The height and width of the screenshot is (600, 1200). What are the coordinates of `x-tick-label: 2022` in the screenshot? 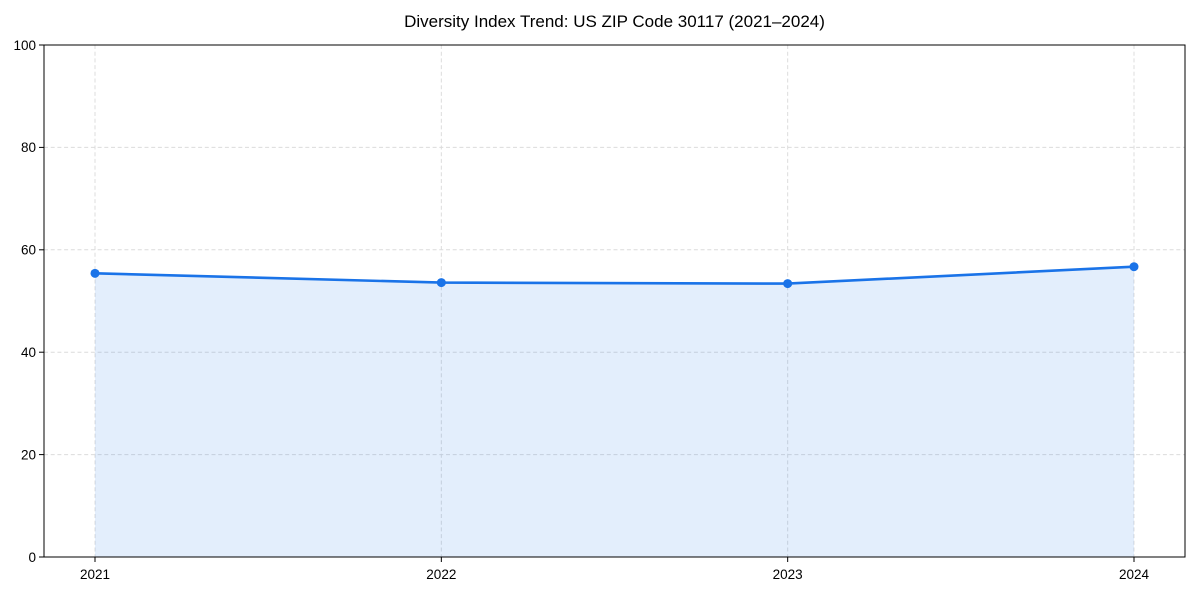 It's located at (441, 574).